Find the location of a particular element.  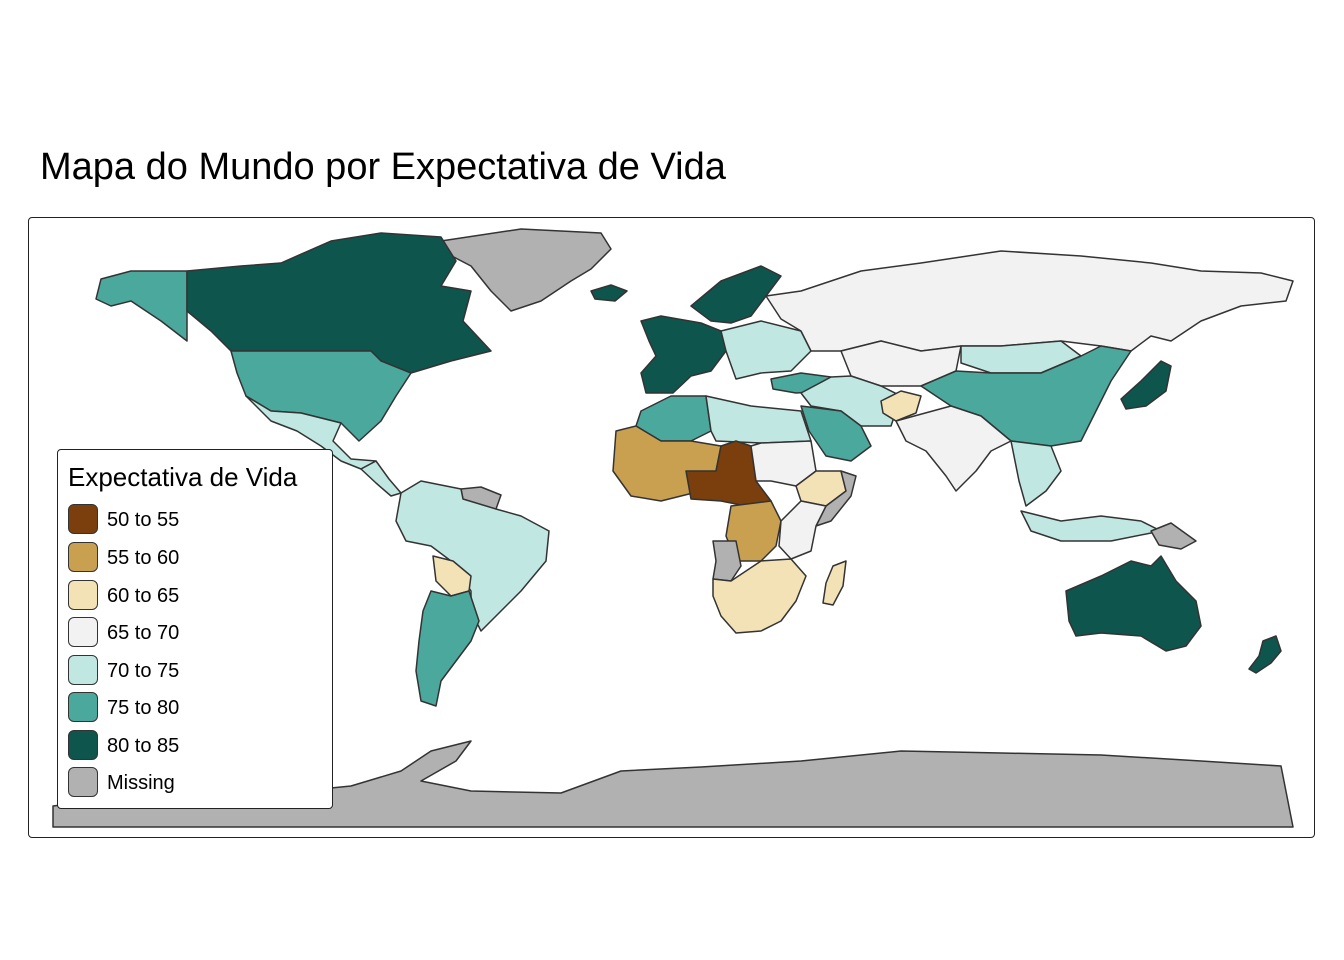

region-western-europe is located at coordinates (683, 354).